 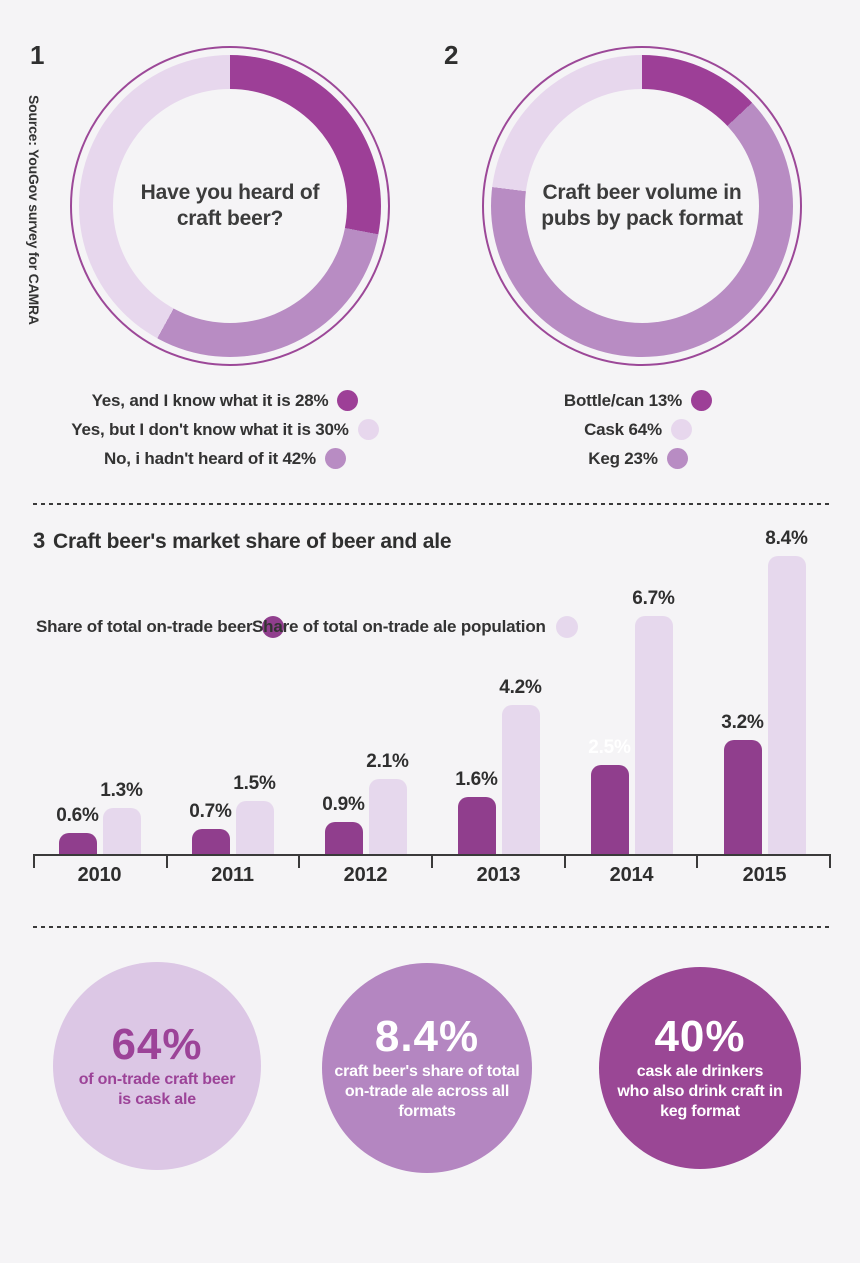 I want to click on chart2-number: 2, so click(x=451, y=55).